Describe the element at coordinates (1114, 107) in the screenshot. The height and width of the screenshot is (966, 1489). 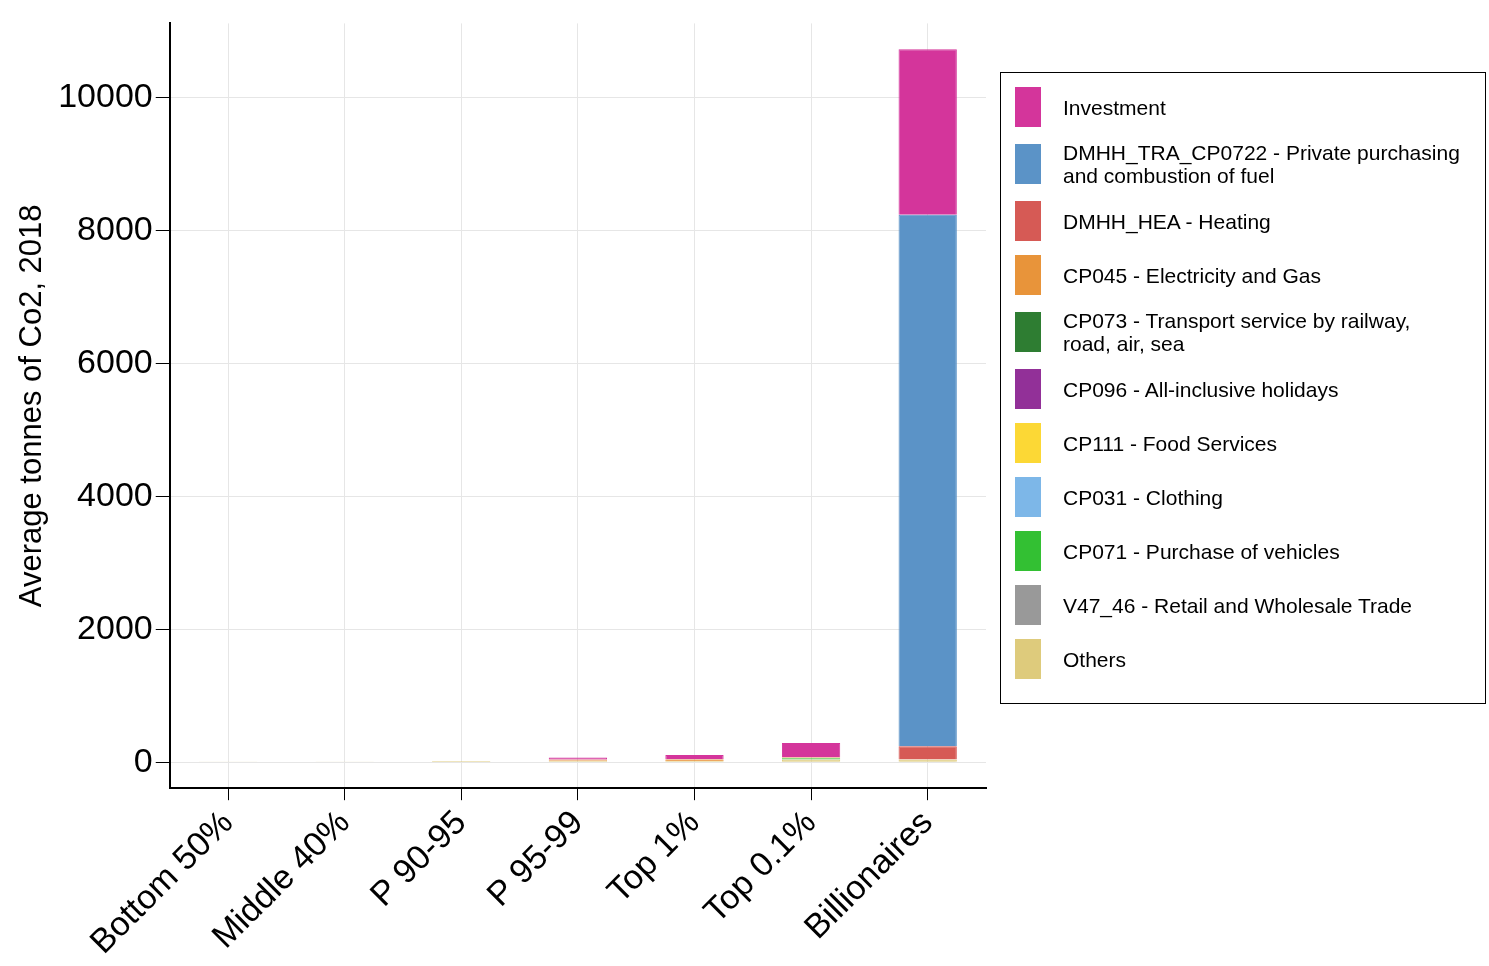
I see `legend-label: Investment` at that location.